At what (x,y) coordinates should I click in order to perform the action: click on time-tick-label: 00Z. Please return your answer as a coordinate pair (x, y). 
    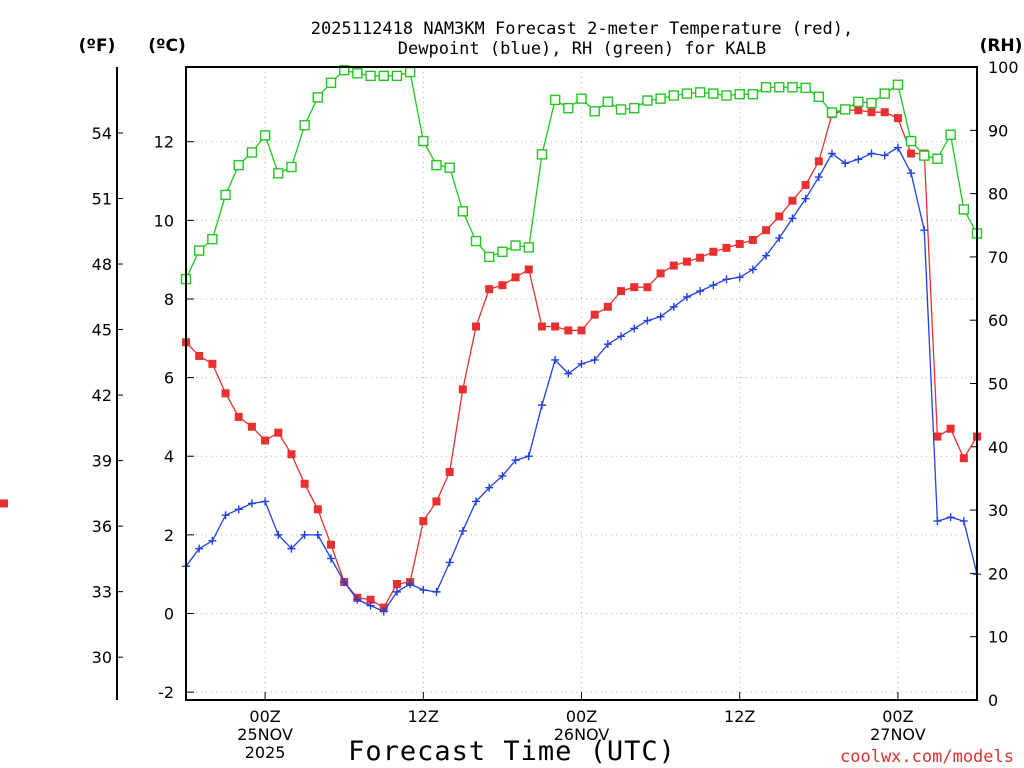
    Looking at the image, I should click on (897, 716).